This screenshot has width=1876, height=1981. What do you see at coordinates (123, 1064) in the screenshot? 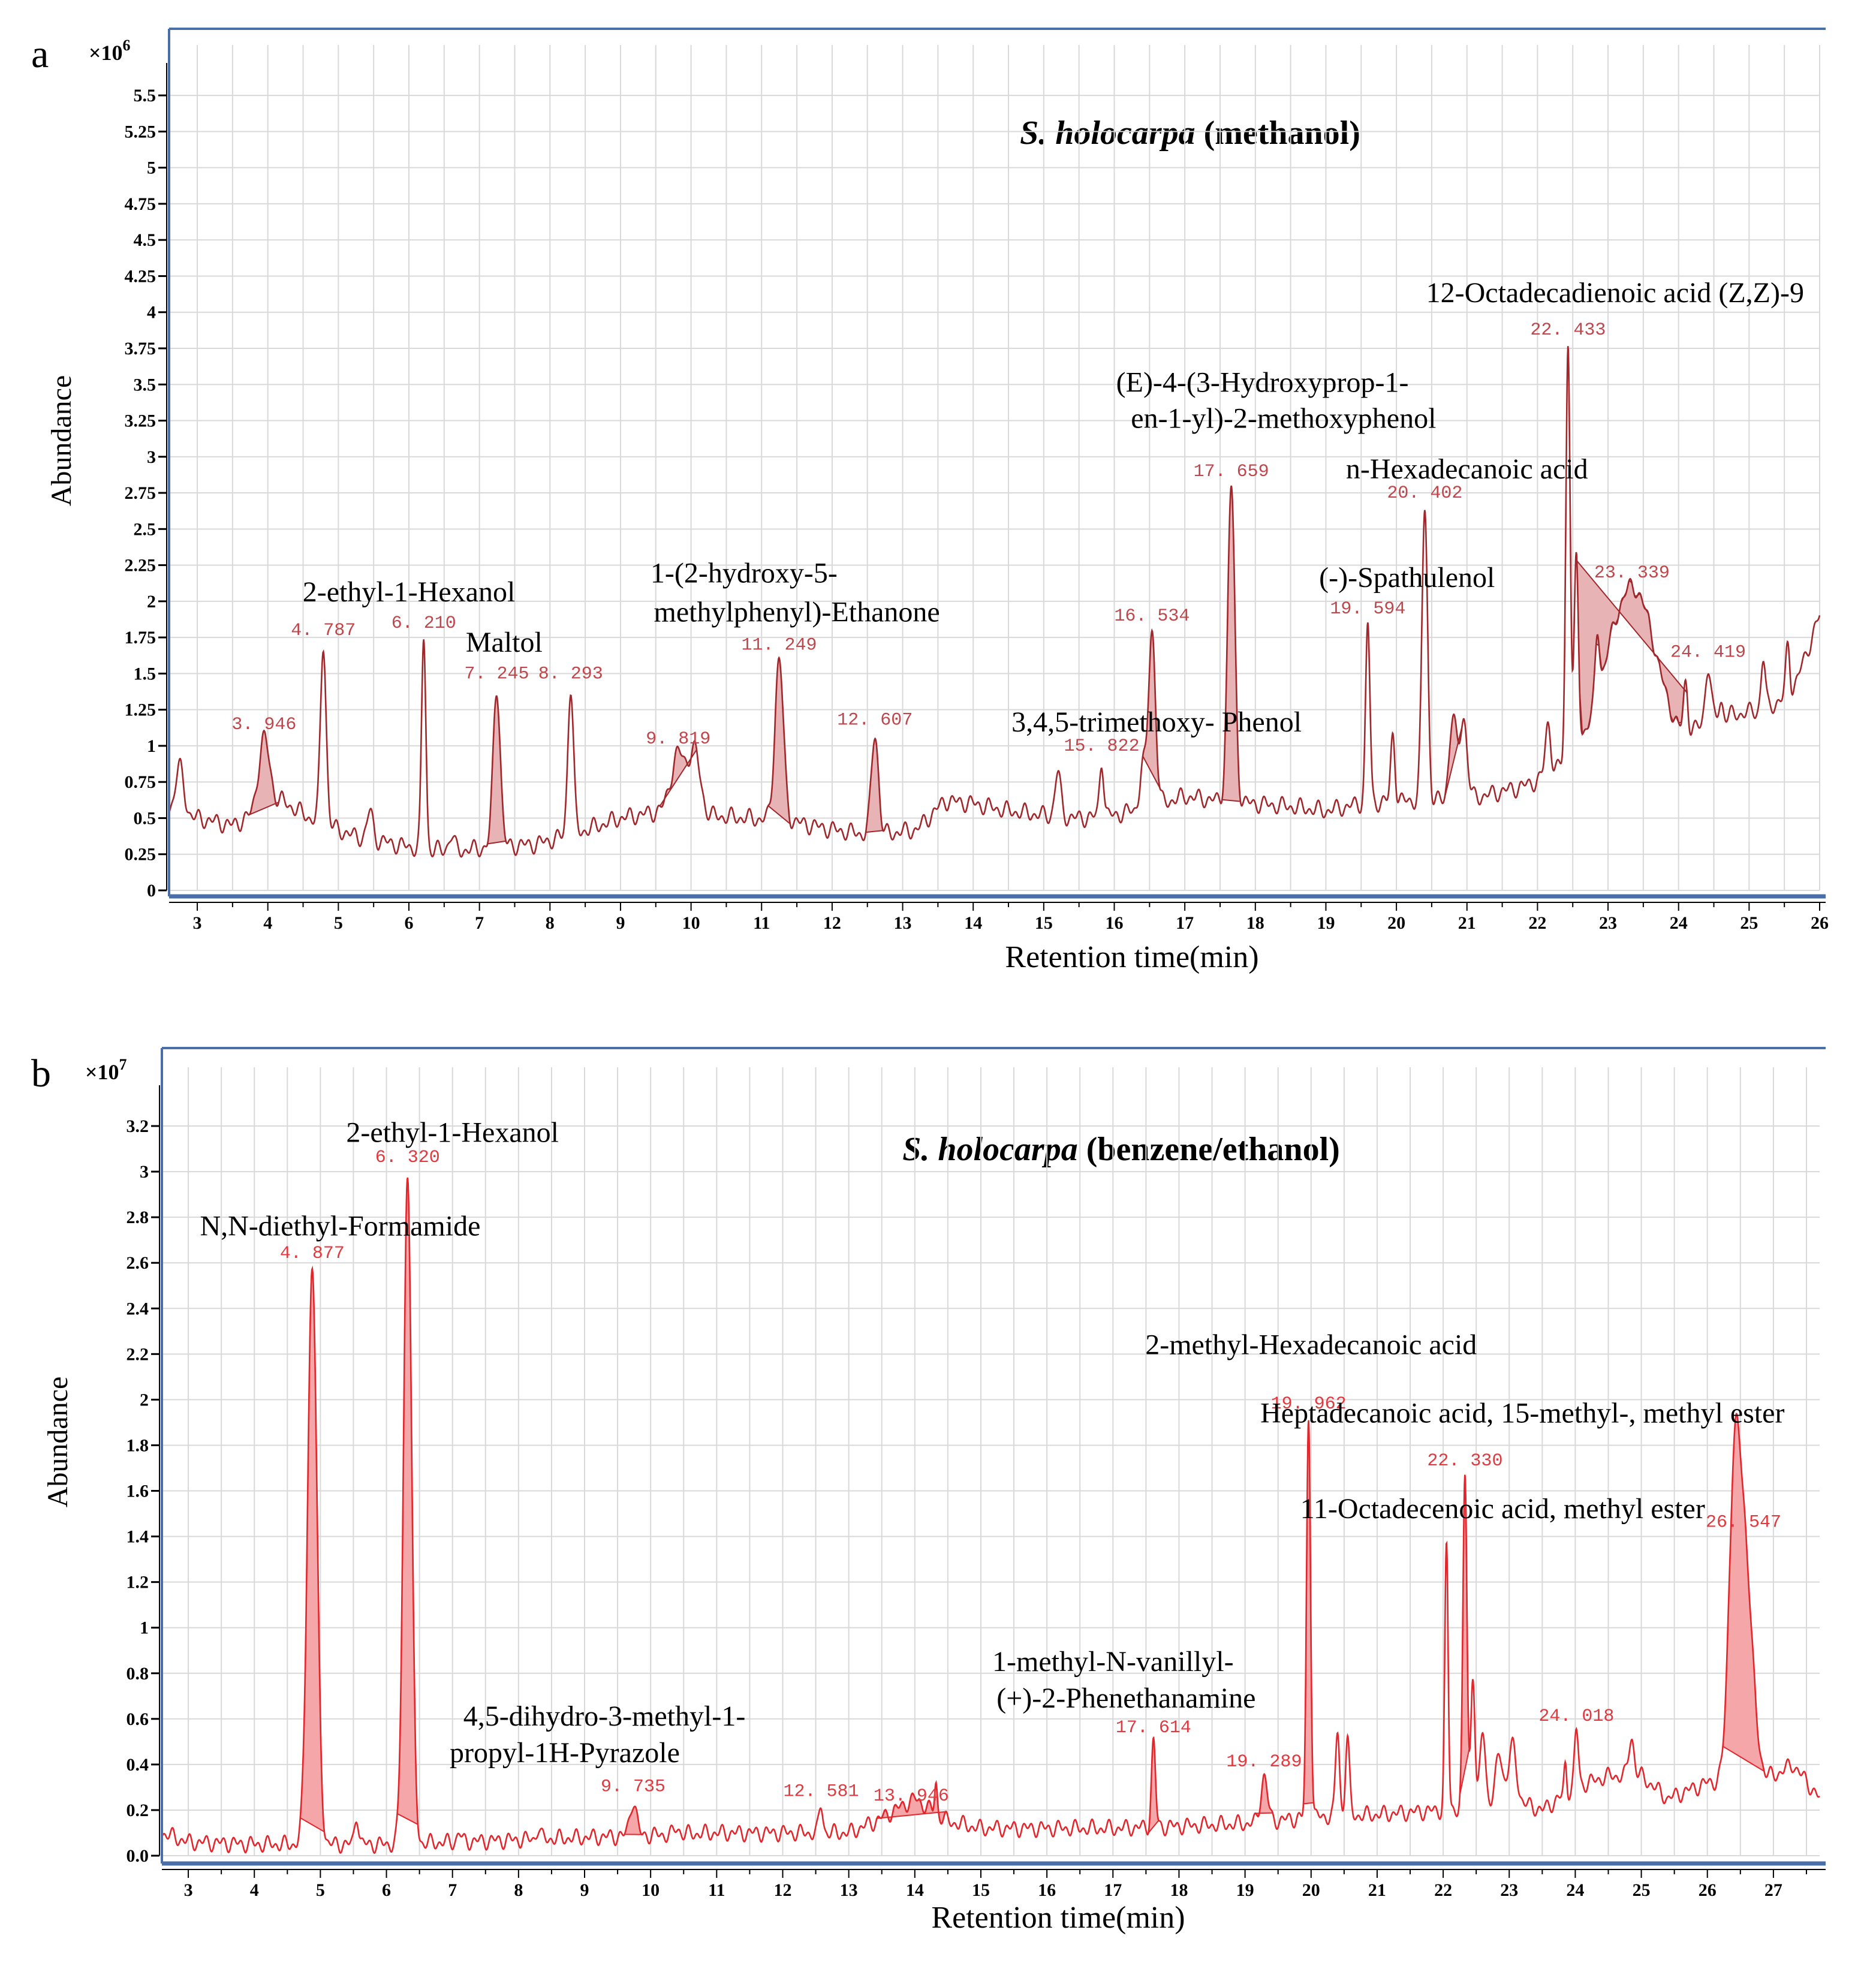
I see `panel-b-scale-exponent: 7` at bounding box center [123, 1064].